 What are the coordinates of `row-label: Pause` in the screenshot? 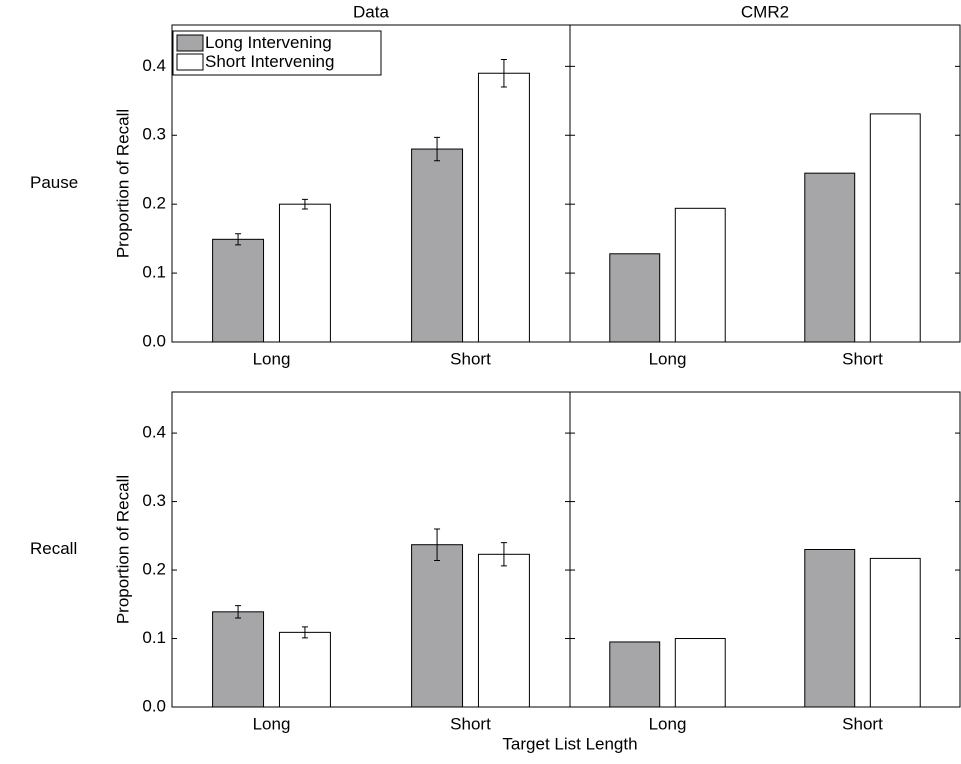 It's located at (54, 182).